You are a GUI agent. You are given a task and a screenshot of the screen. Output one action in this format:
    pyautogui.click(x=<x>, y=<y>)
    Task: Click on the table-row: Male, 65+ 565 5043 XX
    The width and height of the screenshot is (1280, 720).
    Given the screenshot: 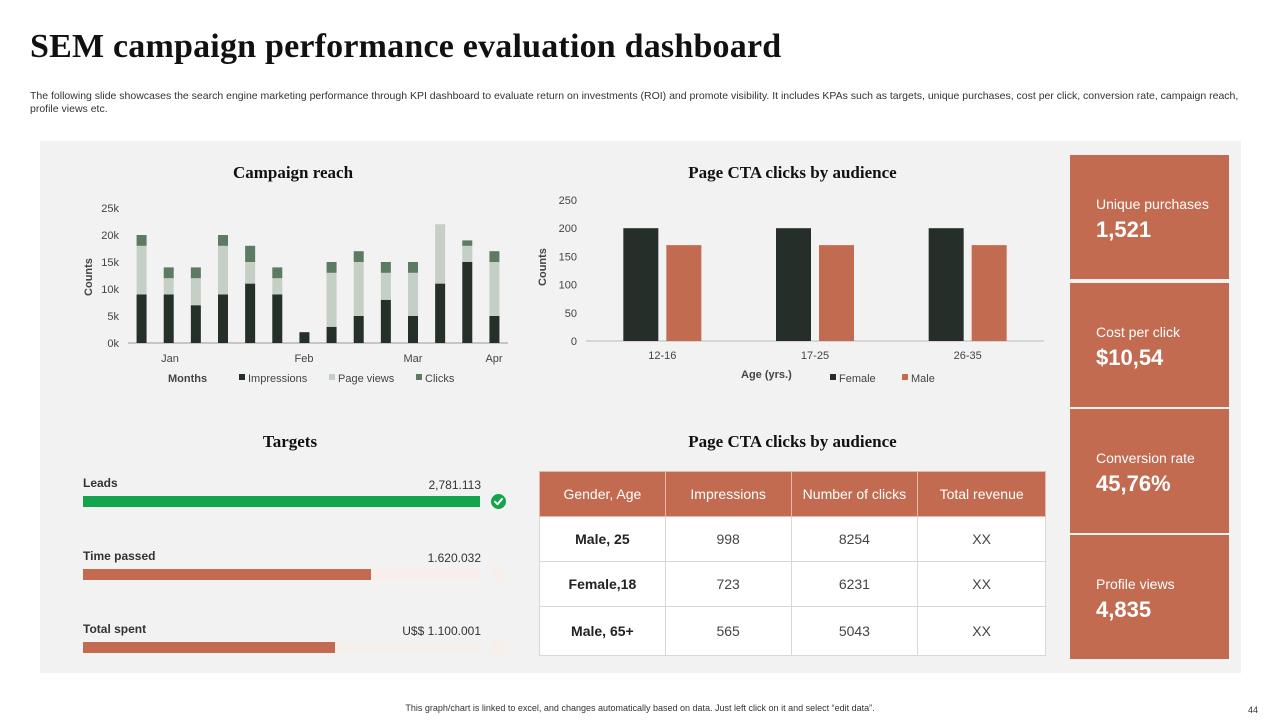 What is the action you would take?
    pyautogui.click(x=792, y=631)
    